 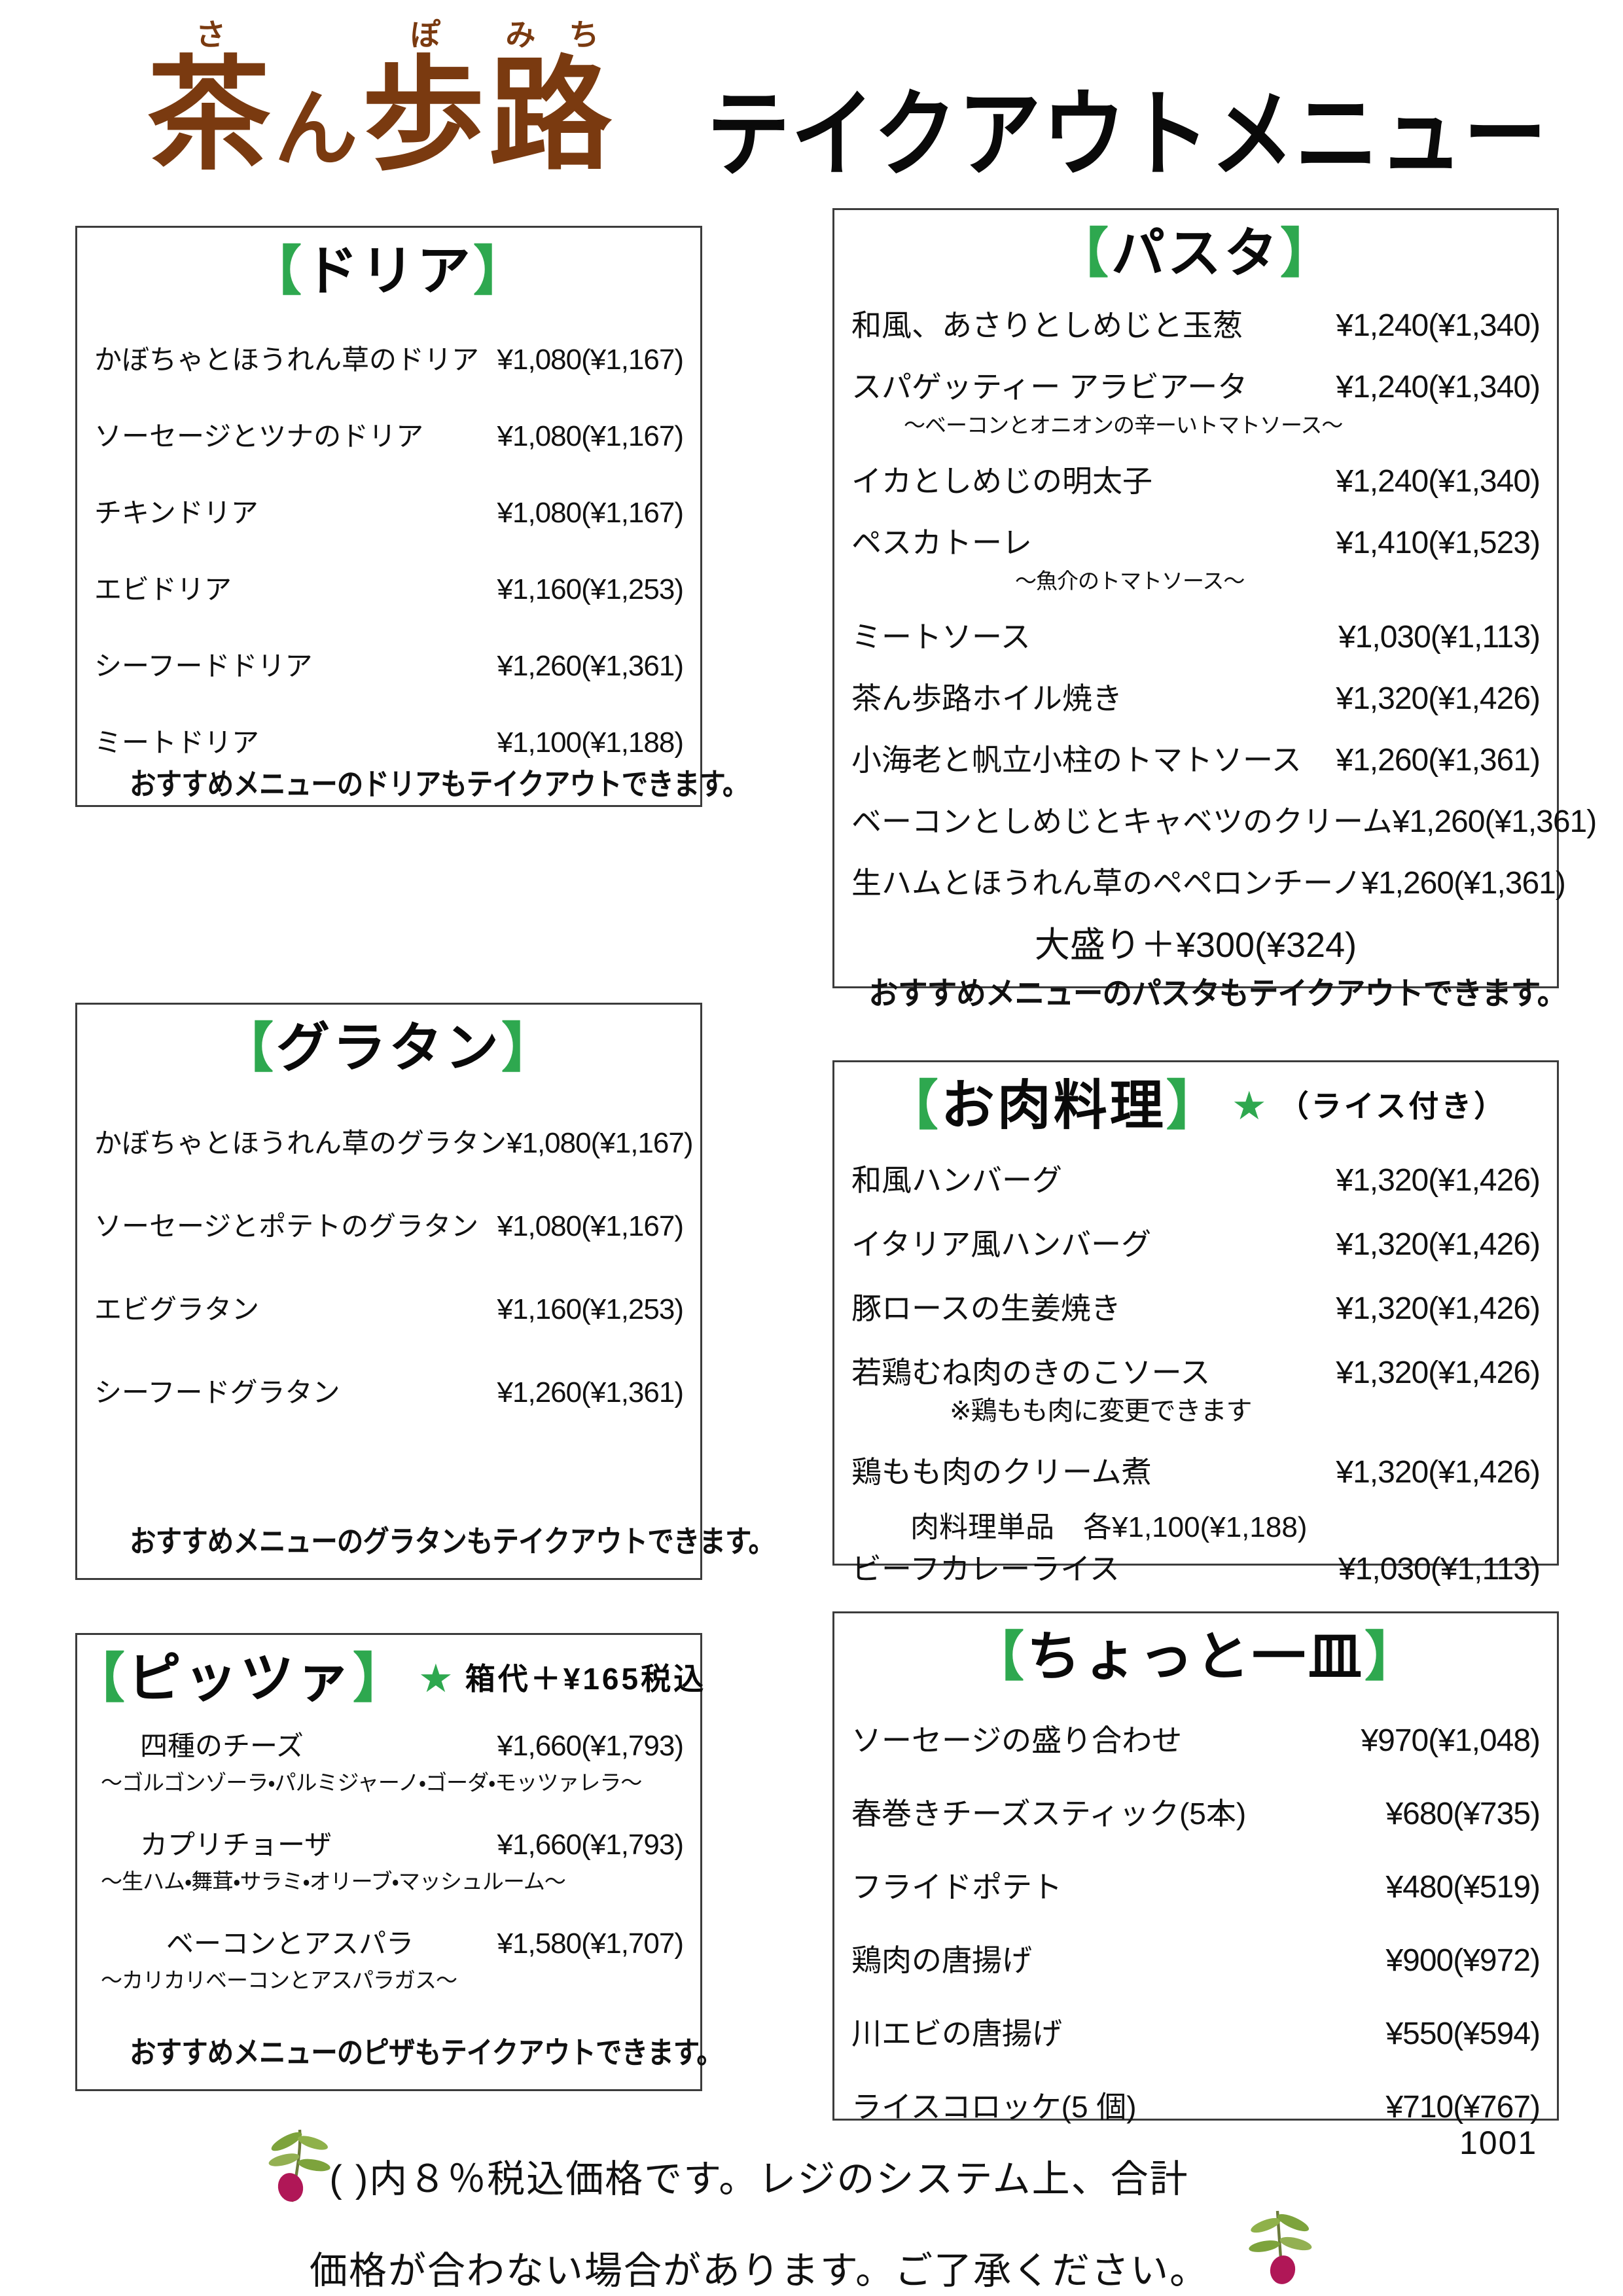 What do you see at coordinates (1047, 325) in the screenshot?
I see `menu-item-name: 和風、あさりとしめじと玉葱` at bounding box center [1047, 325].